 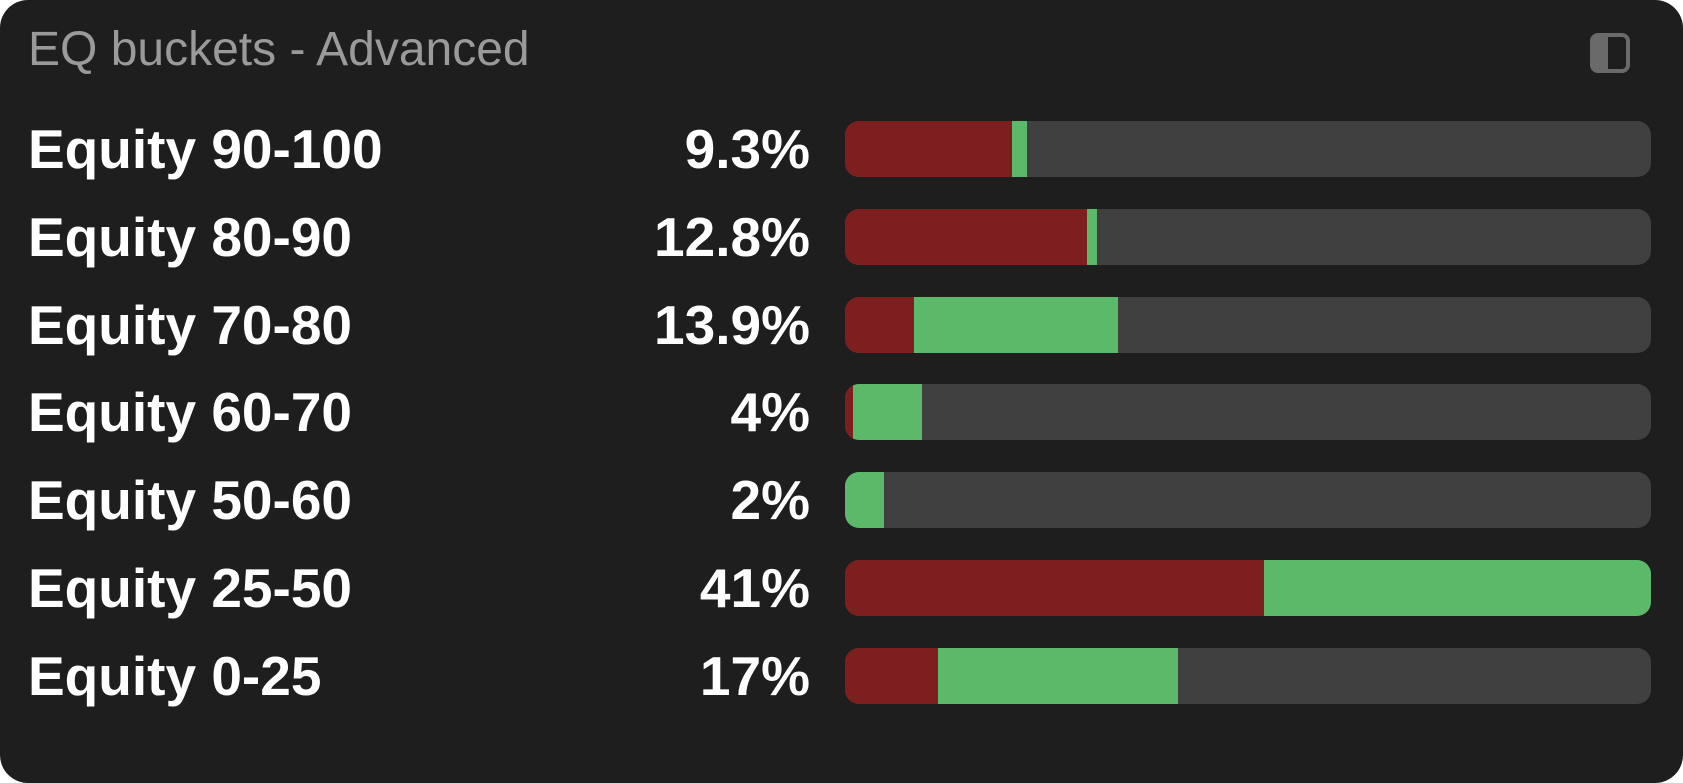 I want to click on bucket-label: Equity 90-100, so click(x=205, y=149).